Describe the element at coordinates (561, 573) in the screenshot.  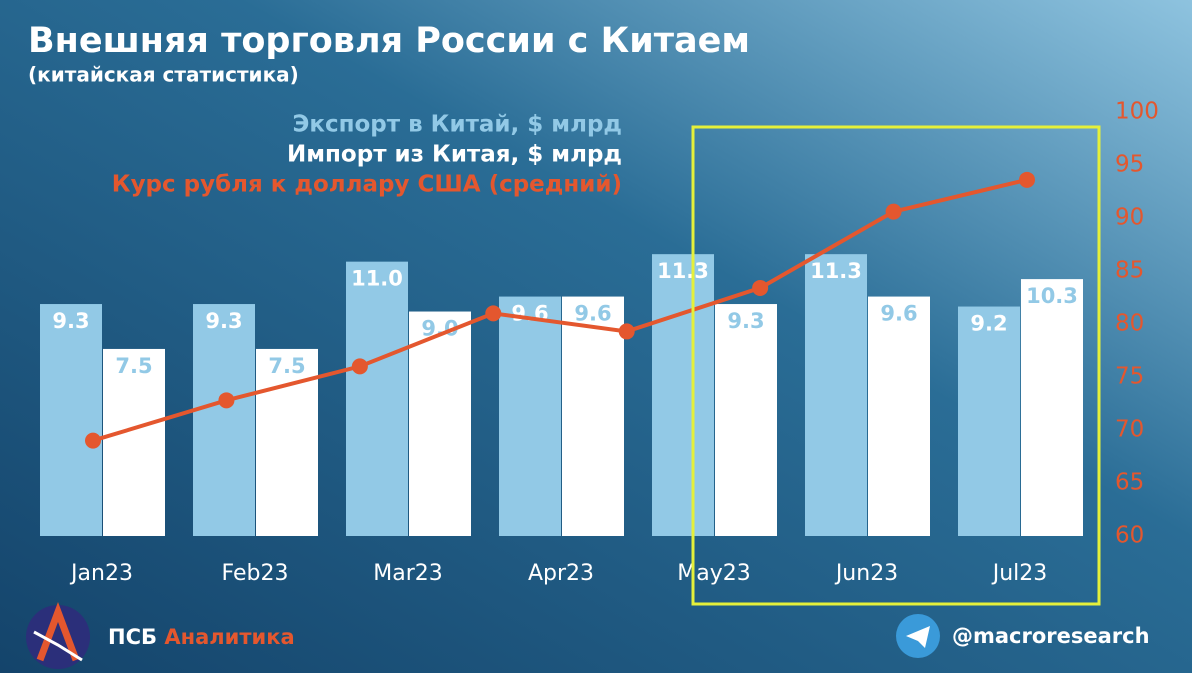
I see `x-tick-label: Apr23` at that location.